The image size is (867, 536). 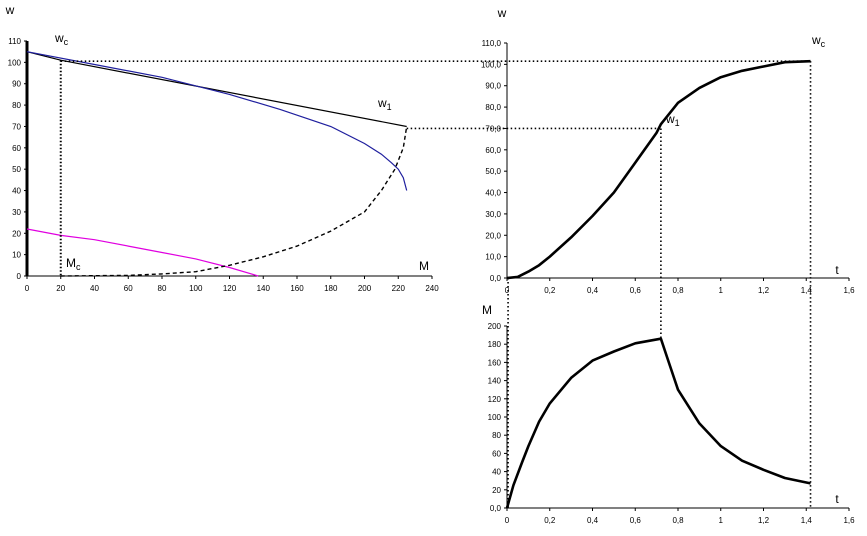 What do you see at coordinates (837, 499) in the screenshot?
I see `rbot-x-axis-title: t` at bounding box center [837, 499].